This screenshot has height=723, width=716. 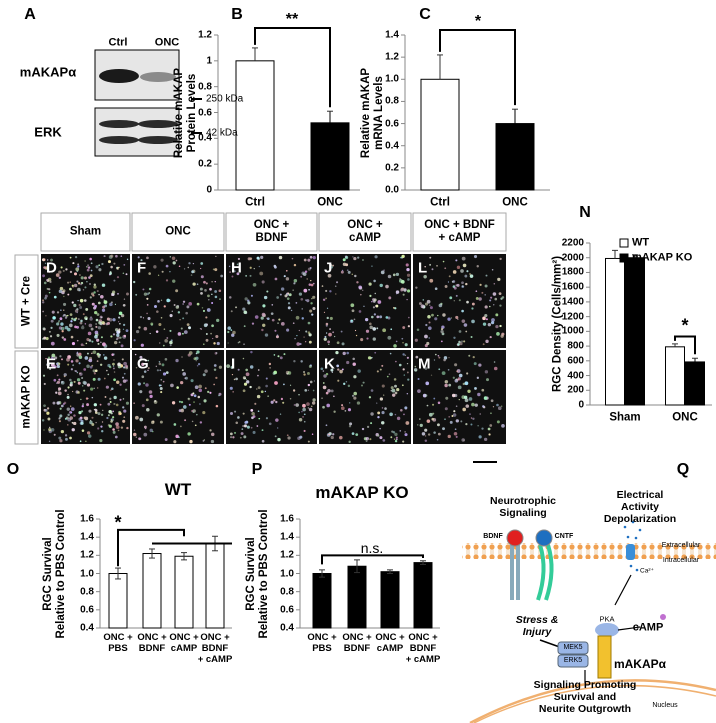 What do you see at coordinates (287, 573) in the screenshot?
I see `y-tick-label: 1.0` at bounding box center [287, 573].